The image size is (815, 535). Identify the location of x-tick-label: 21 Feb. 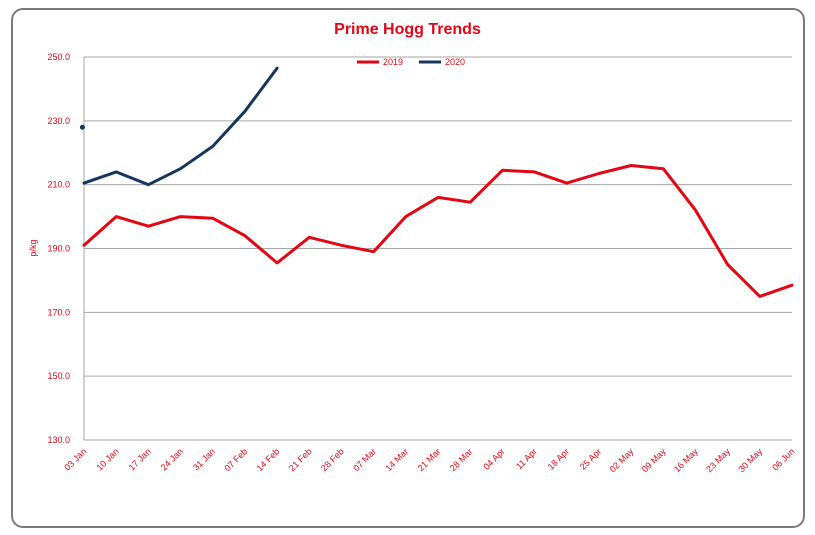
(300, 459).